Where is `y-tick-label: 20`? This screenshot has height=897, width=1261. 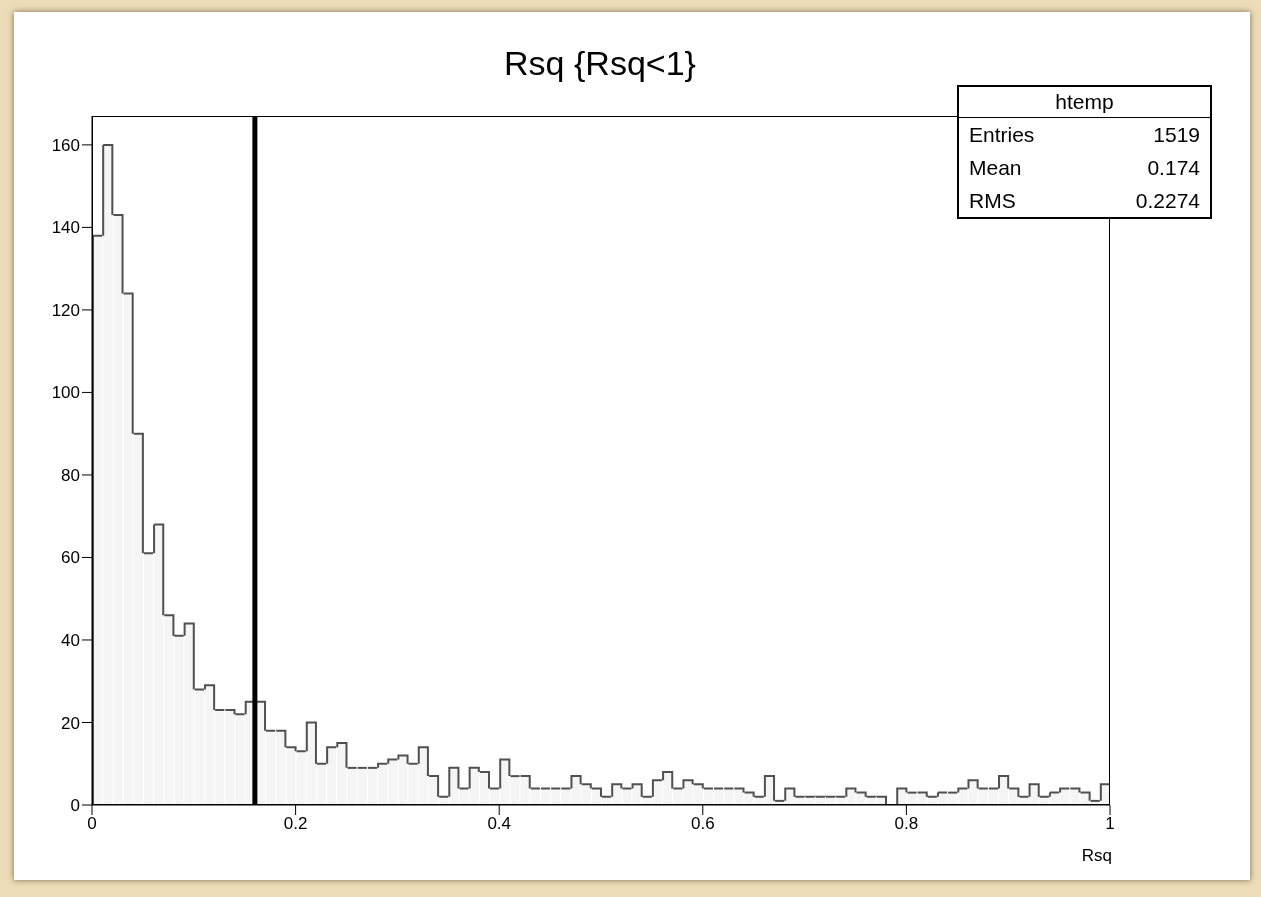
y-tick-label: 20 is located at coordinates (70, 723).